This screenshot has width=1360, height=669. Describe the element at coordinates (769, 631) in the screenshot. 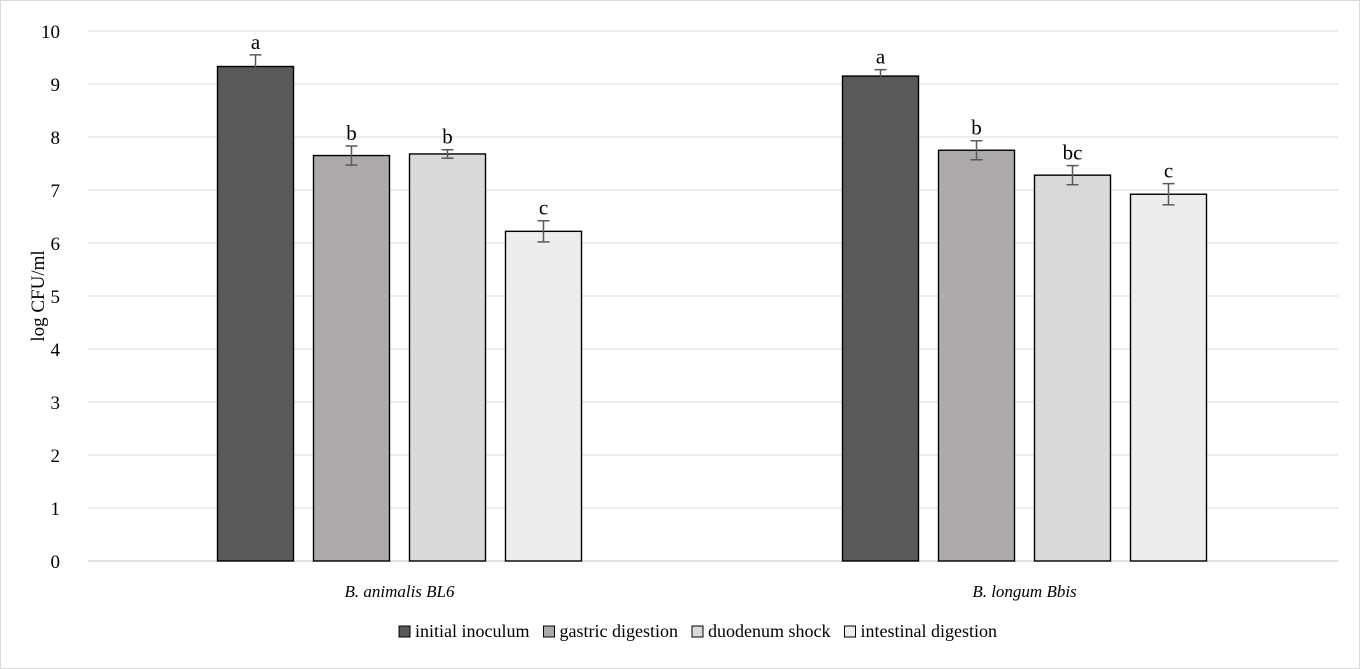

I see `legend-item-label: duodenum shock` at that location.